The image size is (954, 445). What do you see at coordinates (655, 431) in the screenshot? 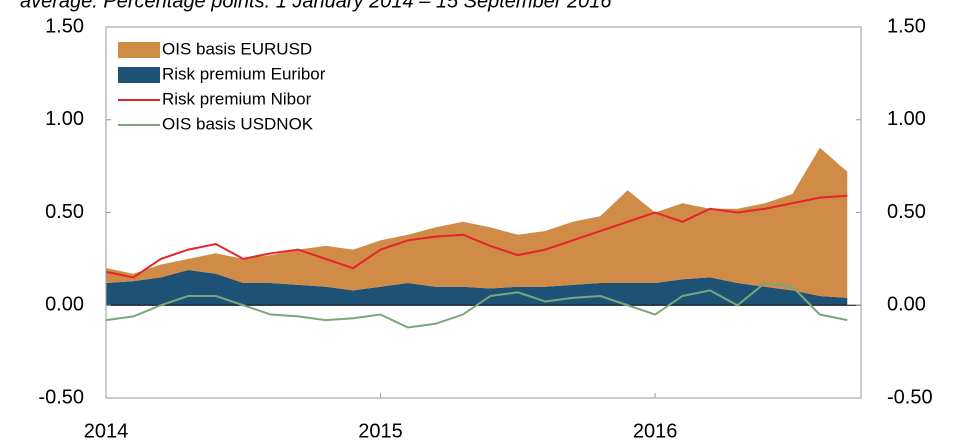
I see `x-tick-label: 2016` at bounding box center [655, 431].